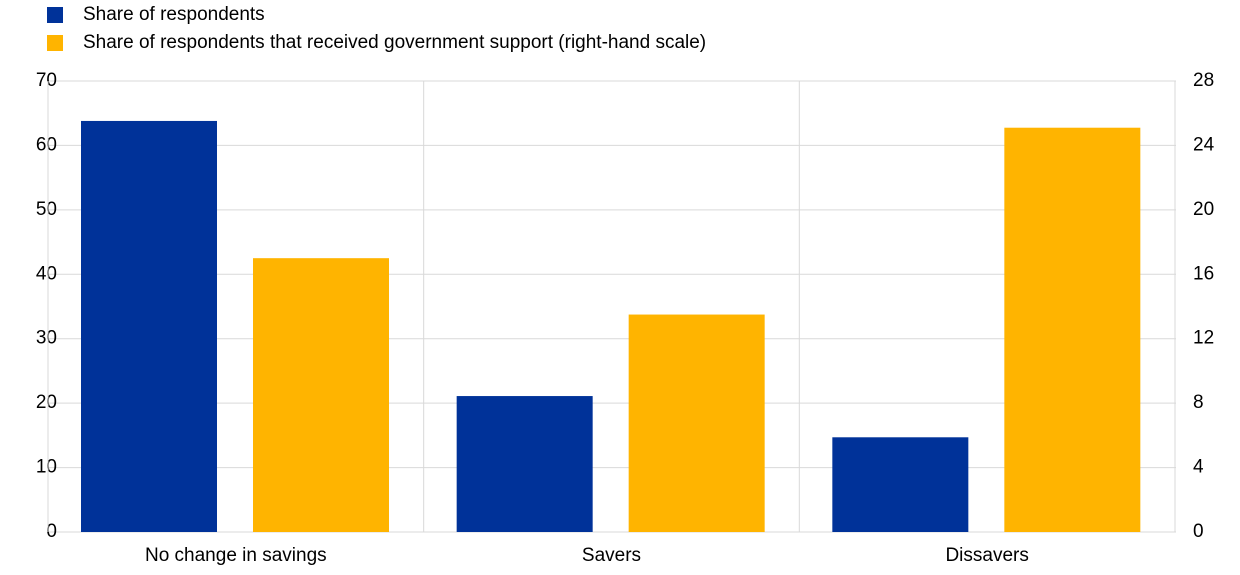  What do you see at coordinates (46, 80) in the screenshot?
I see `y-tick-label: 70` at bounding box center [46, 80].